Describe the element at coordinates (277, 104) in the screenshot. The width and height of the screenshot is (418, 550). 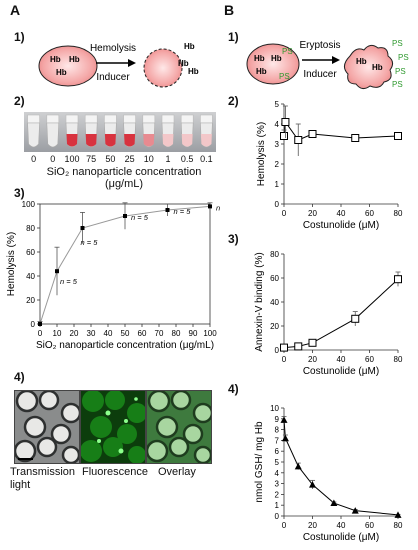
I see `y-tick-label: 5` at that location.